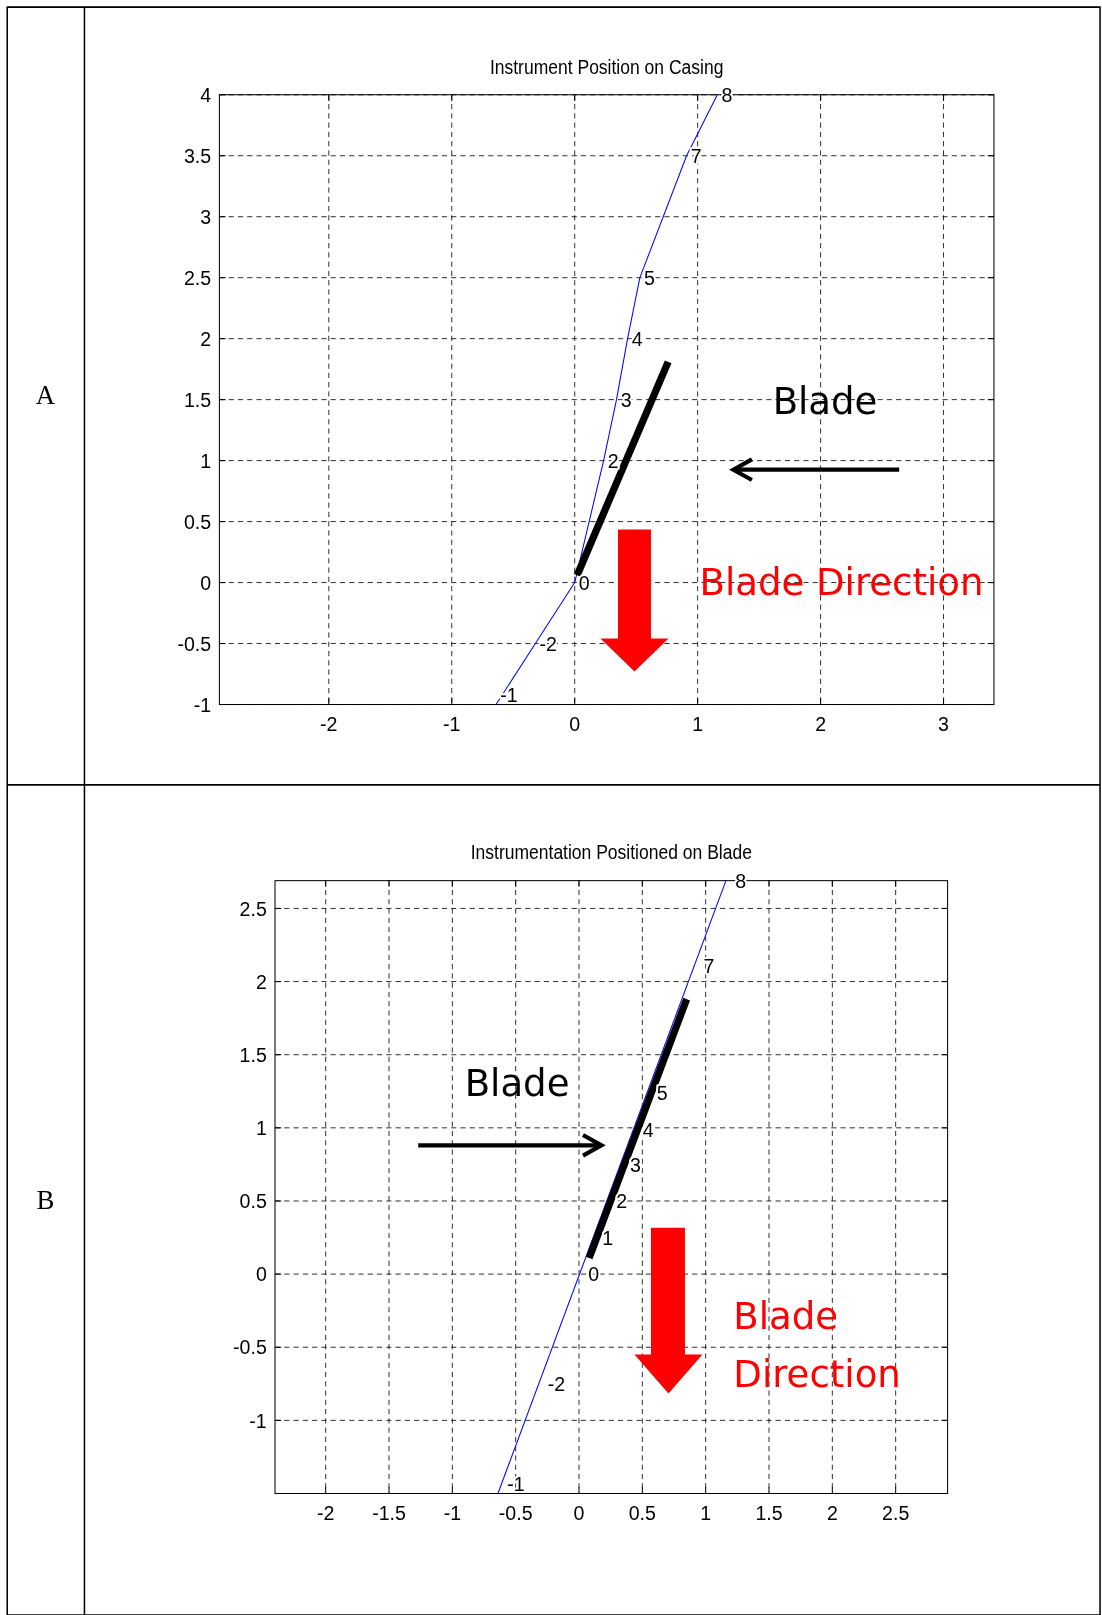 The image size is (1102, 1615). Describe the element at coordinates (197, 155) in the screenshot. I see `y-tick-label: 3.5` at that location.